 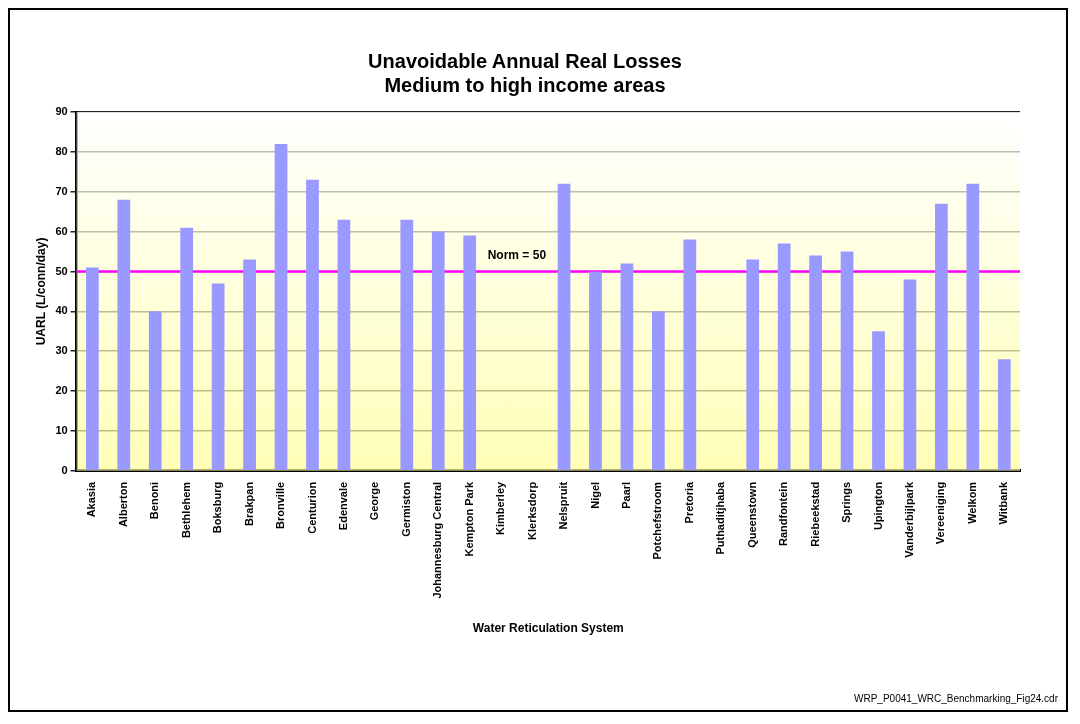 I want to click on y-tick-label: 20, so click(x=61, y=390).